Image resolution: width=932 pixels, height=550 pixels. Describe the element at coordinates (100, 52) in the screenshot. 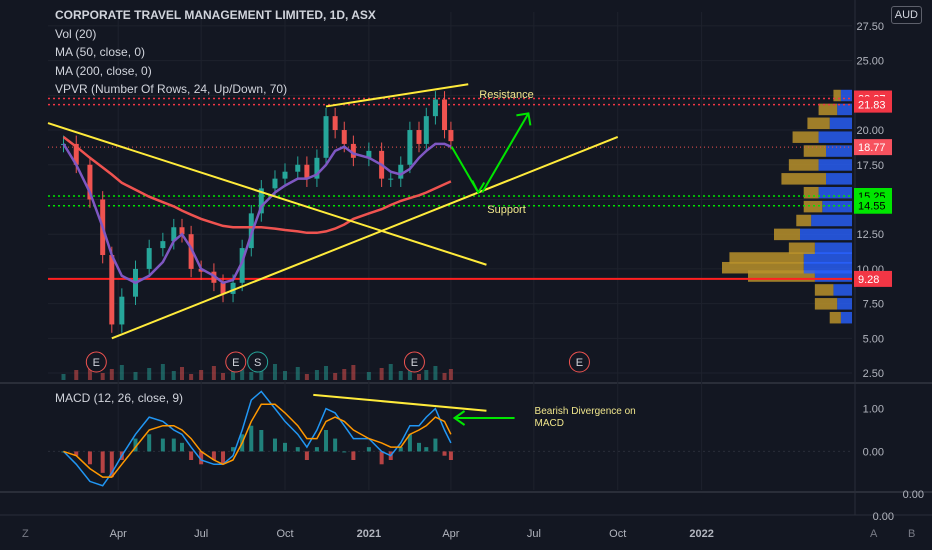

I see `ma50-indicator-label: MA (50, close, 0)` at that location.